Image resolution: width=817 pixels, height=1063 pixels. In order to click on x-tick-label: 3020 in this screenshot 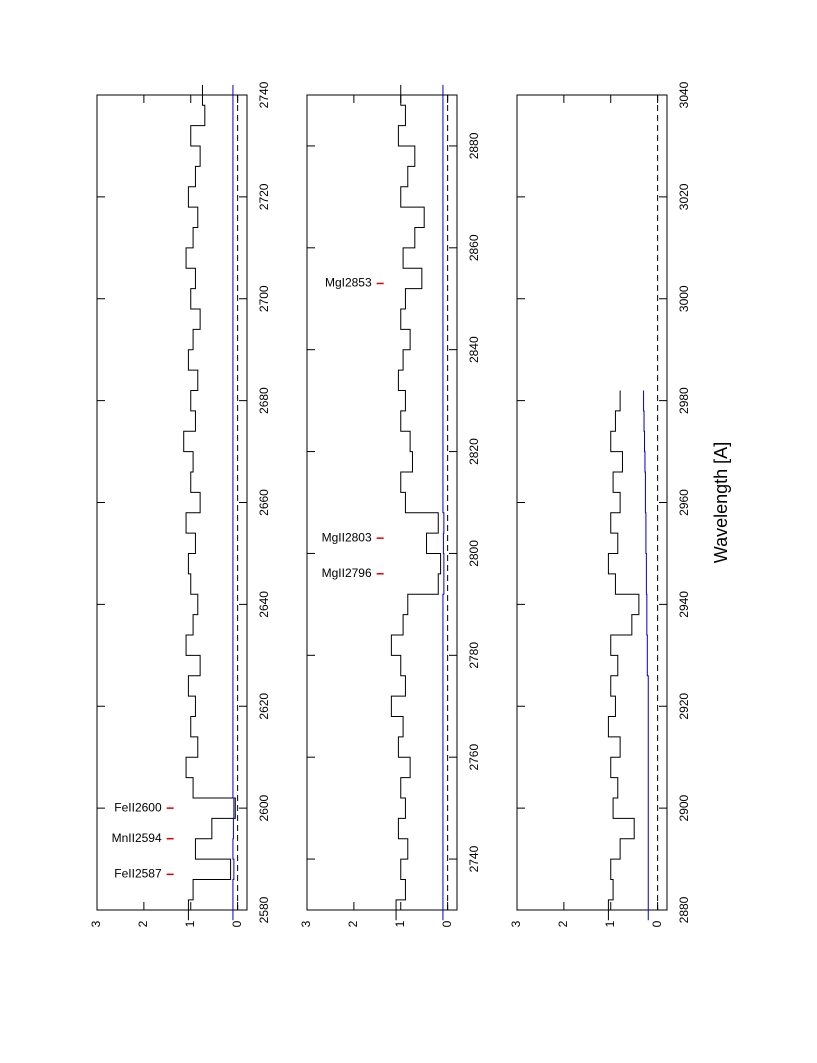, I will do `click(684, 196)`.